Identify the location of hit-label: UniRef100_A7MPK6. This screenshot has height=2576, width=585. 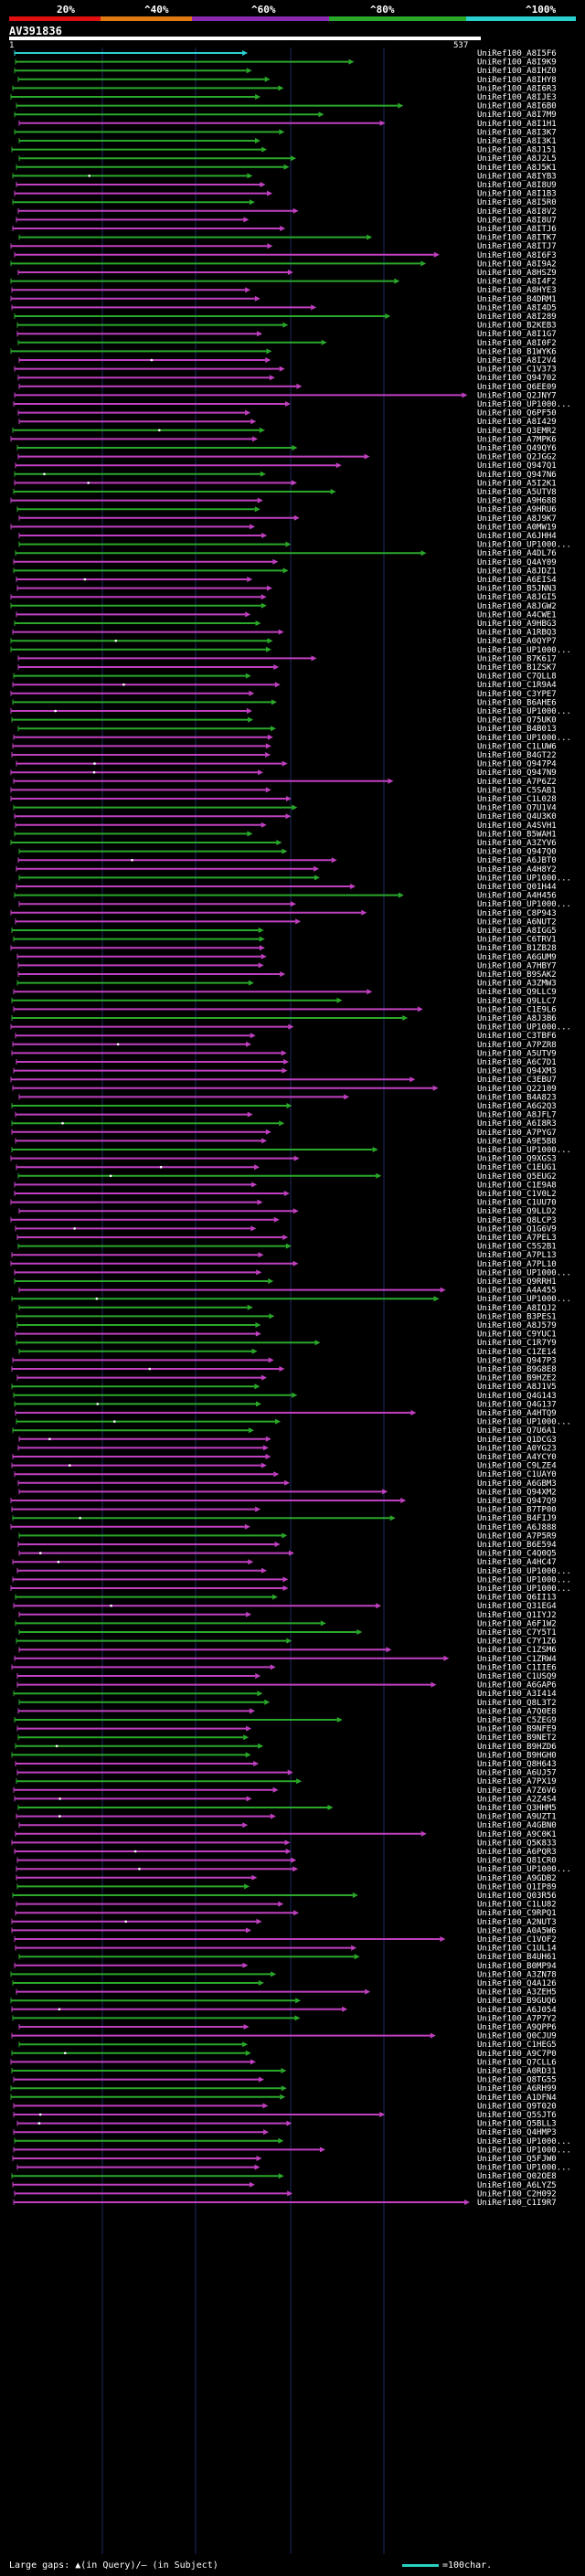
(517, 439).